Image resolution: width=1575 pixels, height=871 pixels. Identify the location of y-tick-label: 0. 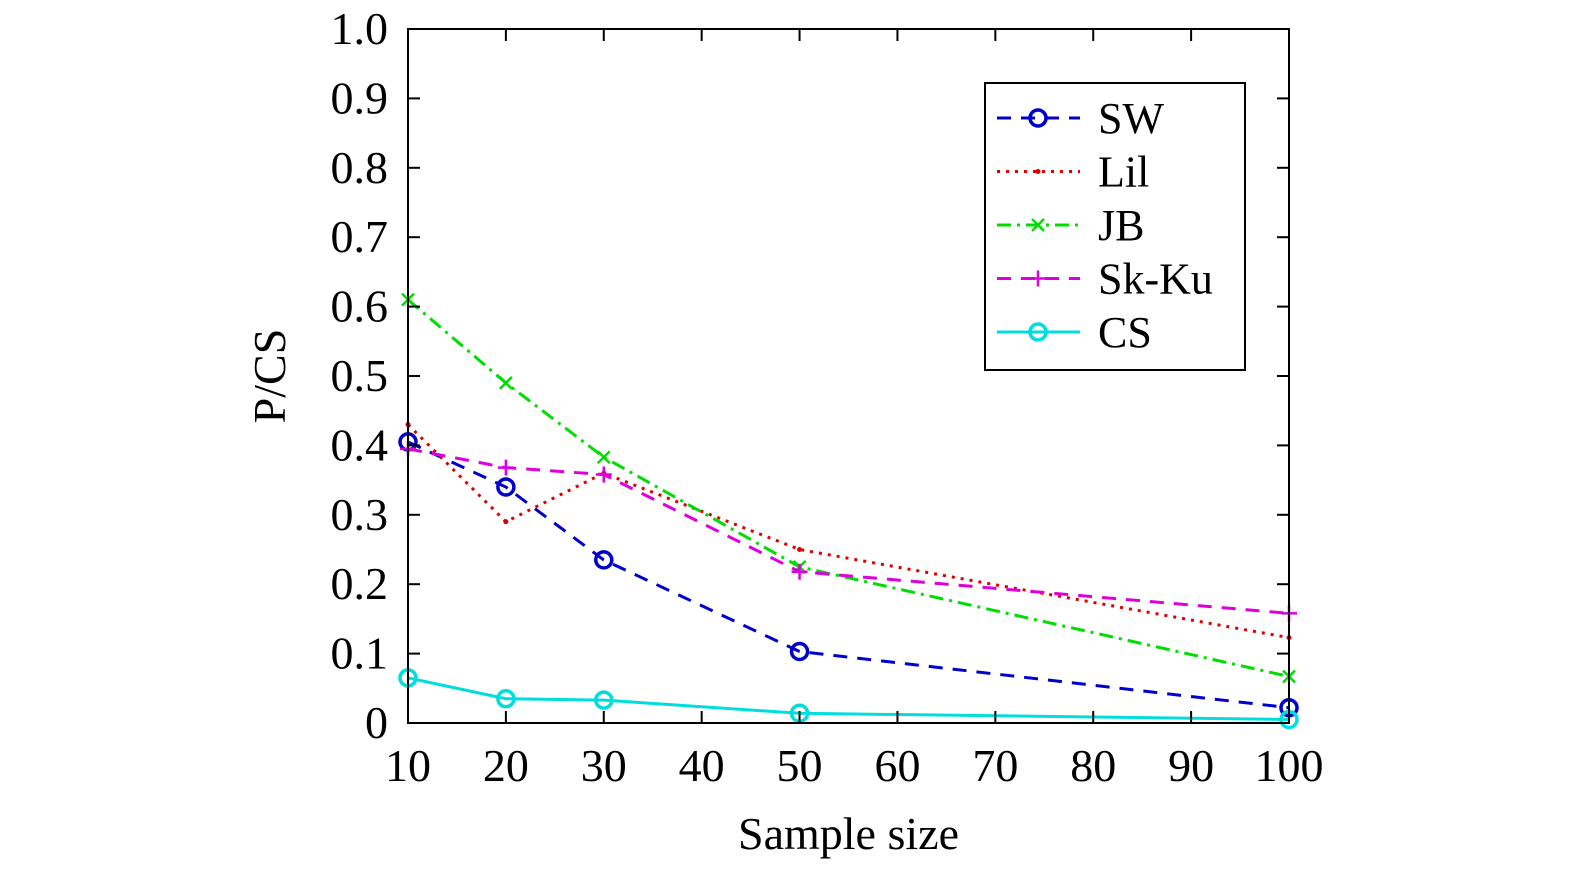
(376, 722).